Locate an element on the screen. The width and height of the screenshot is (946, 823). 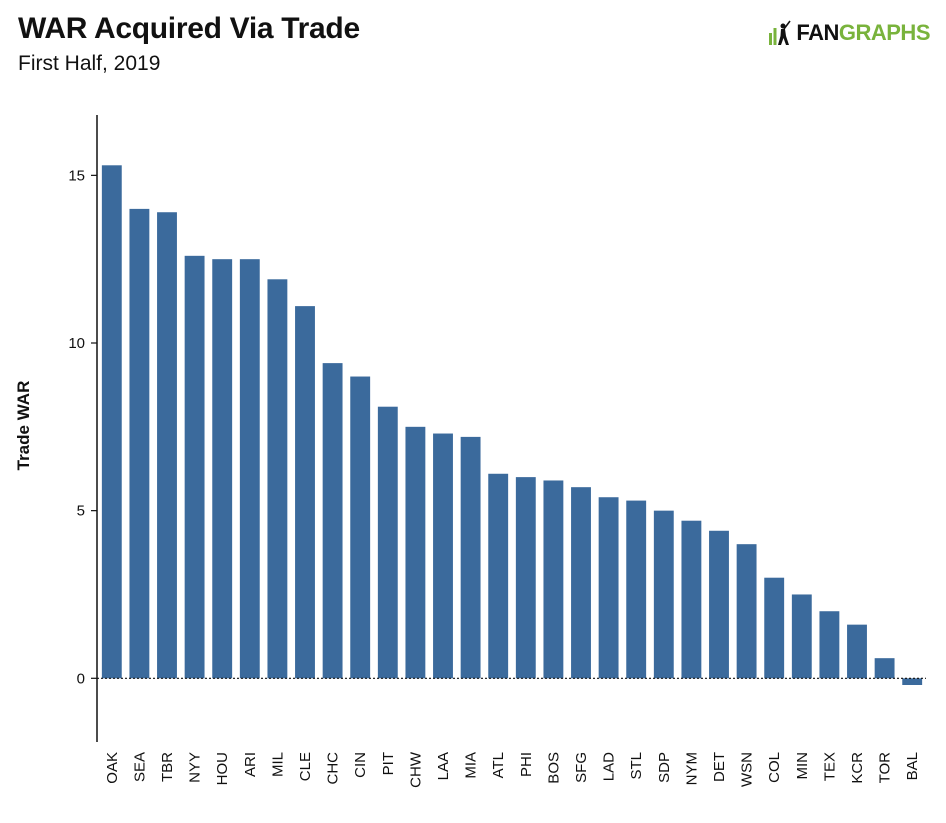
chart-subtitle: First Half, 2019 is located at coordinates (89, 63).